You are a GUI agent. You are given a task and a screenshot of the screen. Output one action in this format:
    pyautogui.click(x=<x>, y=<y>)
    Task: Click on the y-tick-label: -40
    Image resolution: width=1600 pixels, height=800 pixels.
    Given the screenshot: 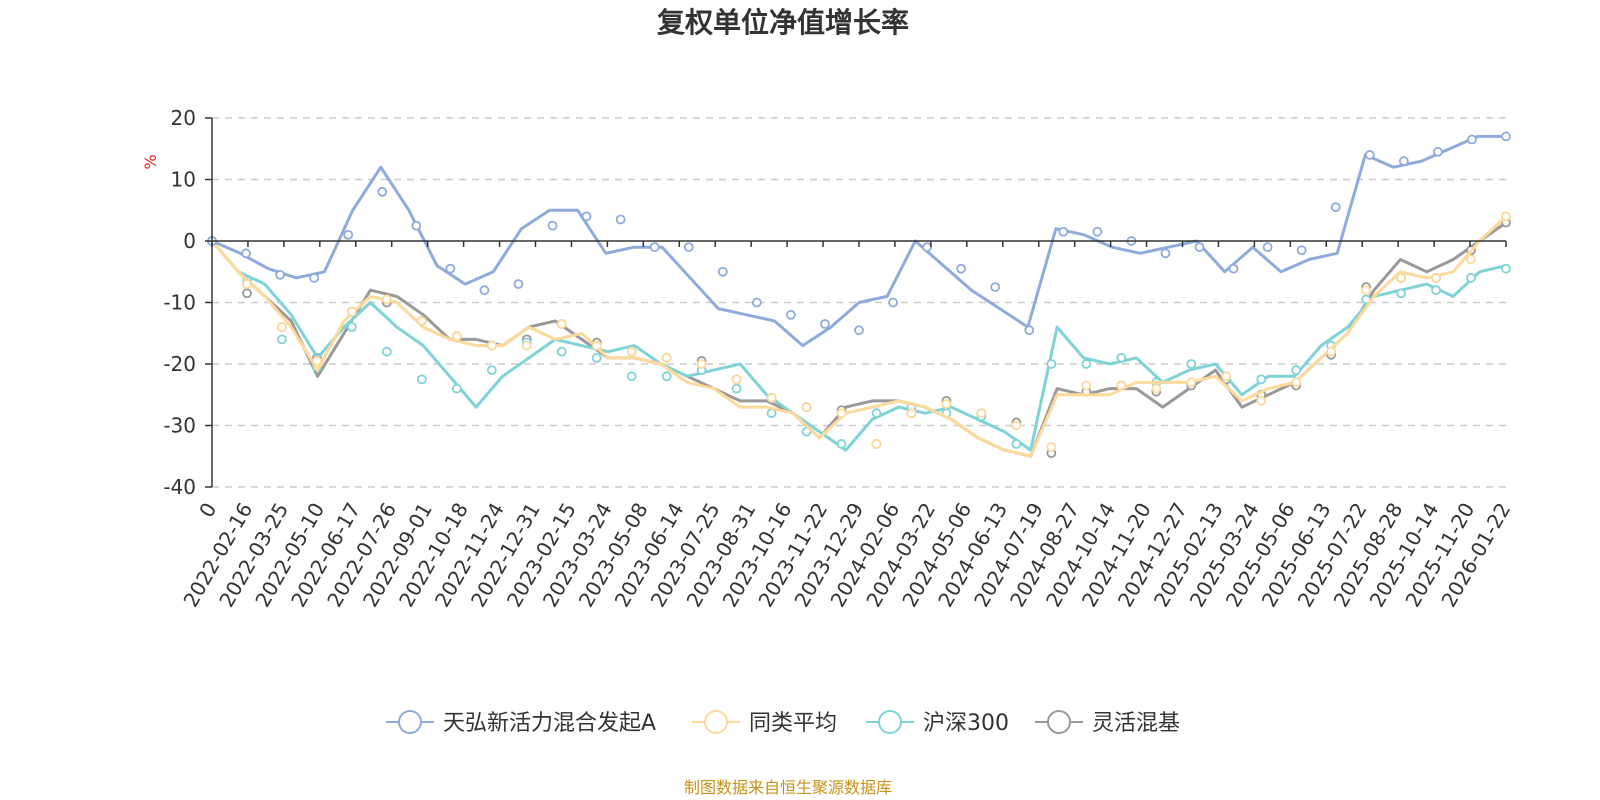 What is the action you would take?
    pyautogui.click(x=179, y=487)
    